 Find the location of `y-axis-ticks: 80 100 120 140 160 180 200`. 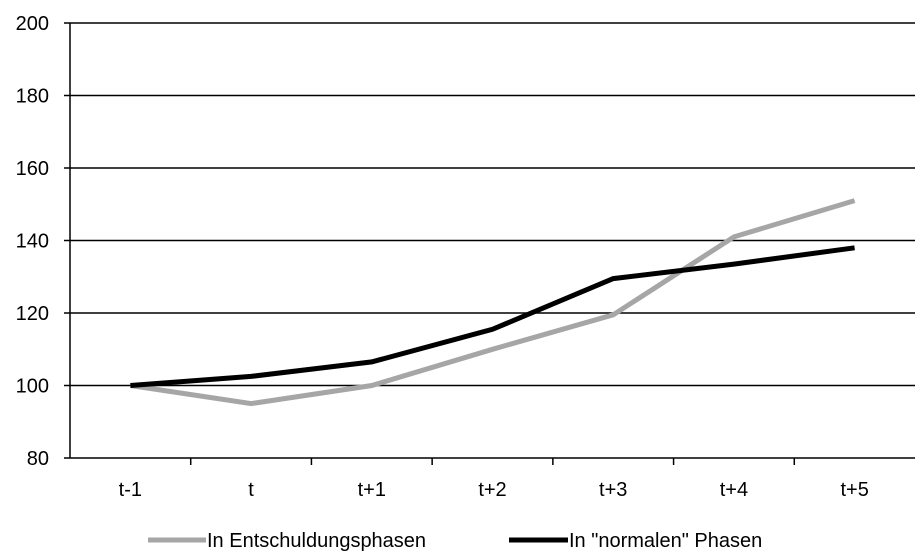

y-axis-ticks: 80 100 120 140 160 180 200 is located at coordinates (43, 241).